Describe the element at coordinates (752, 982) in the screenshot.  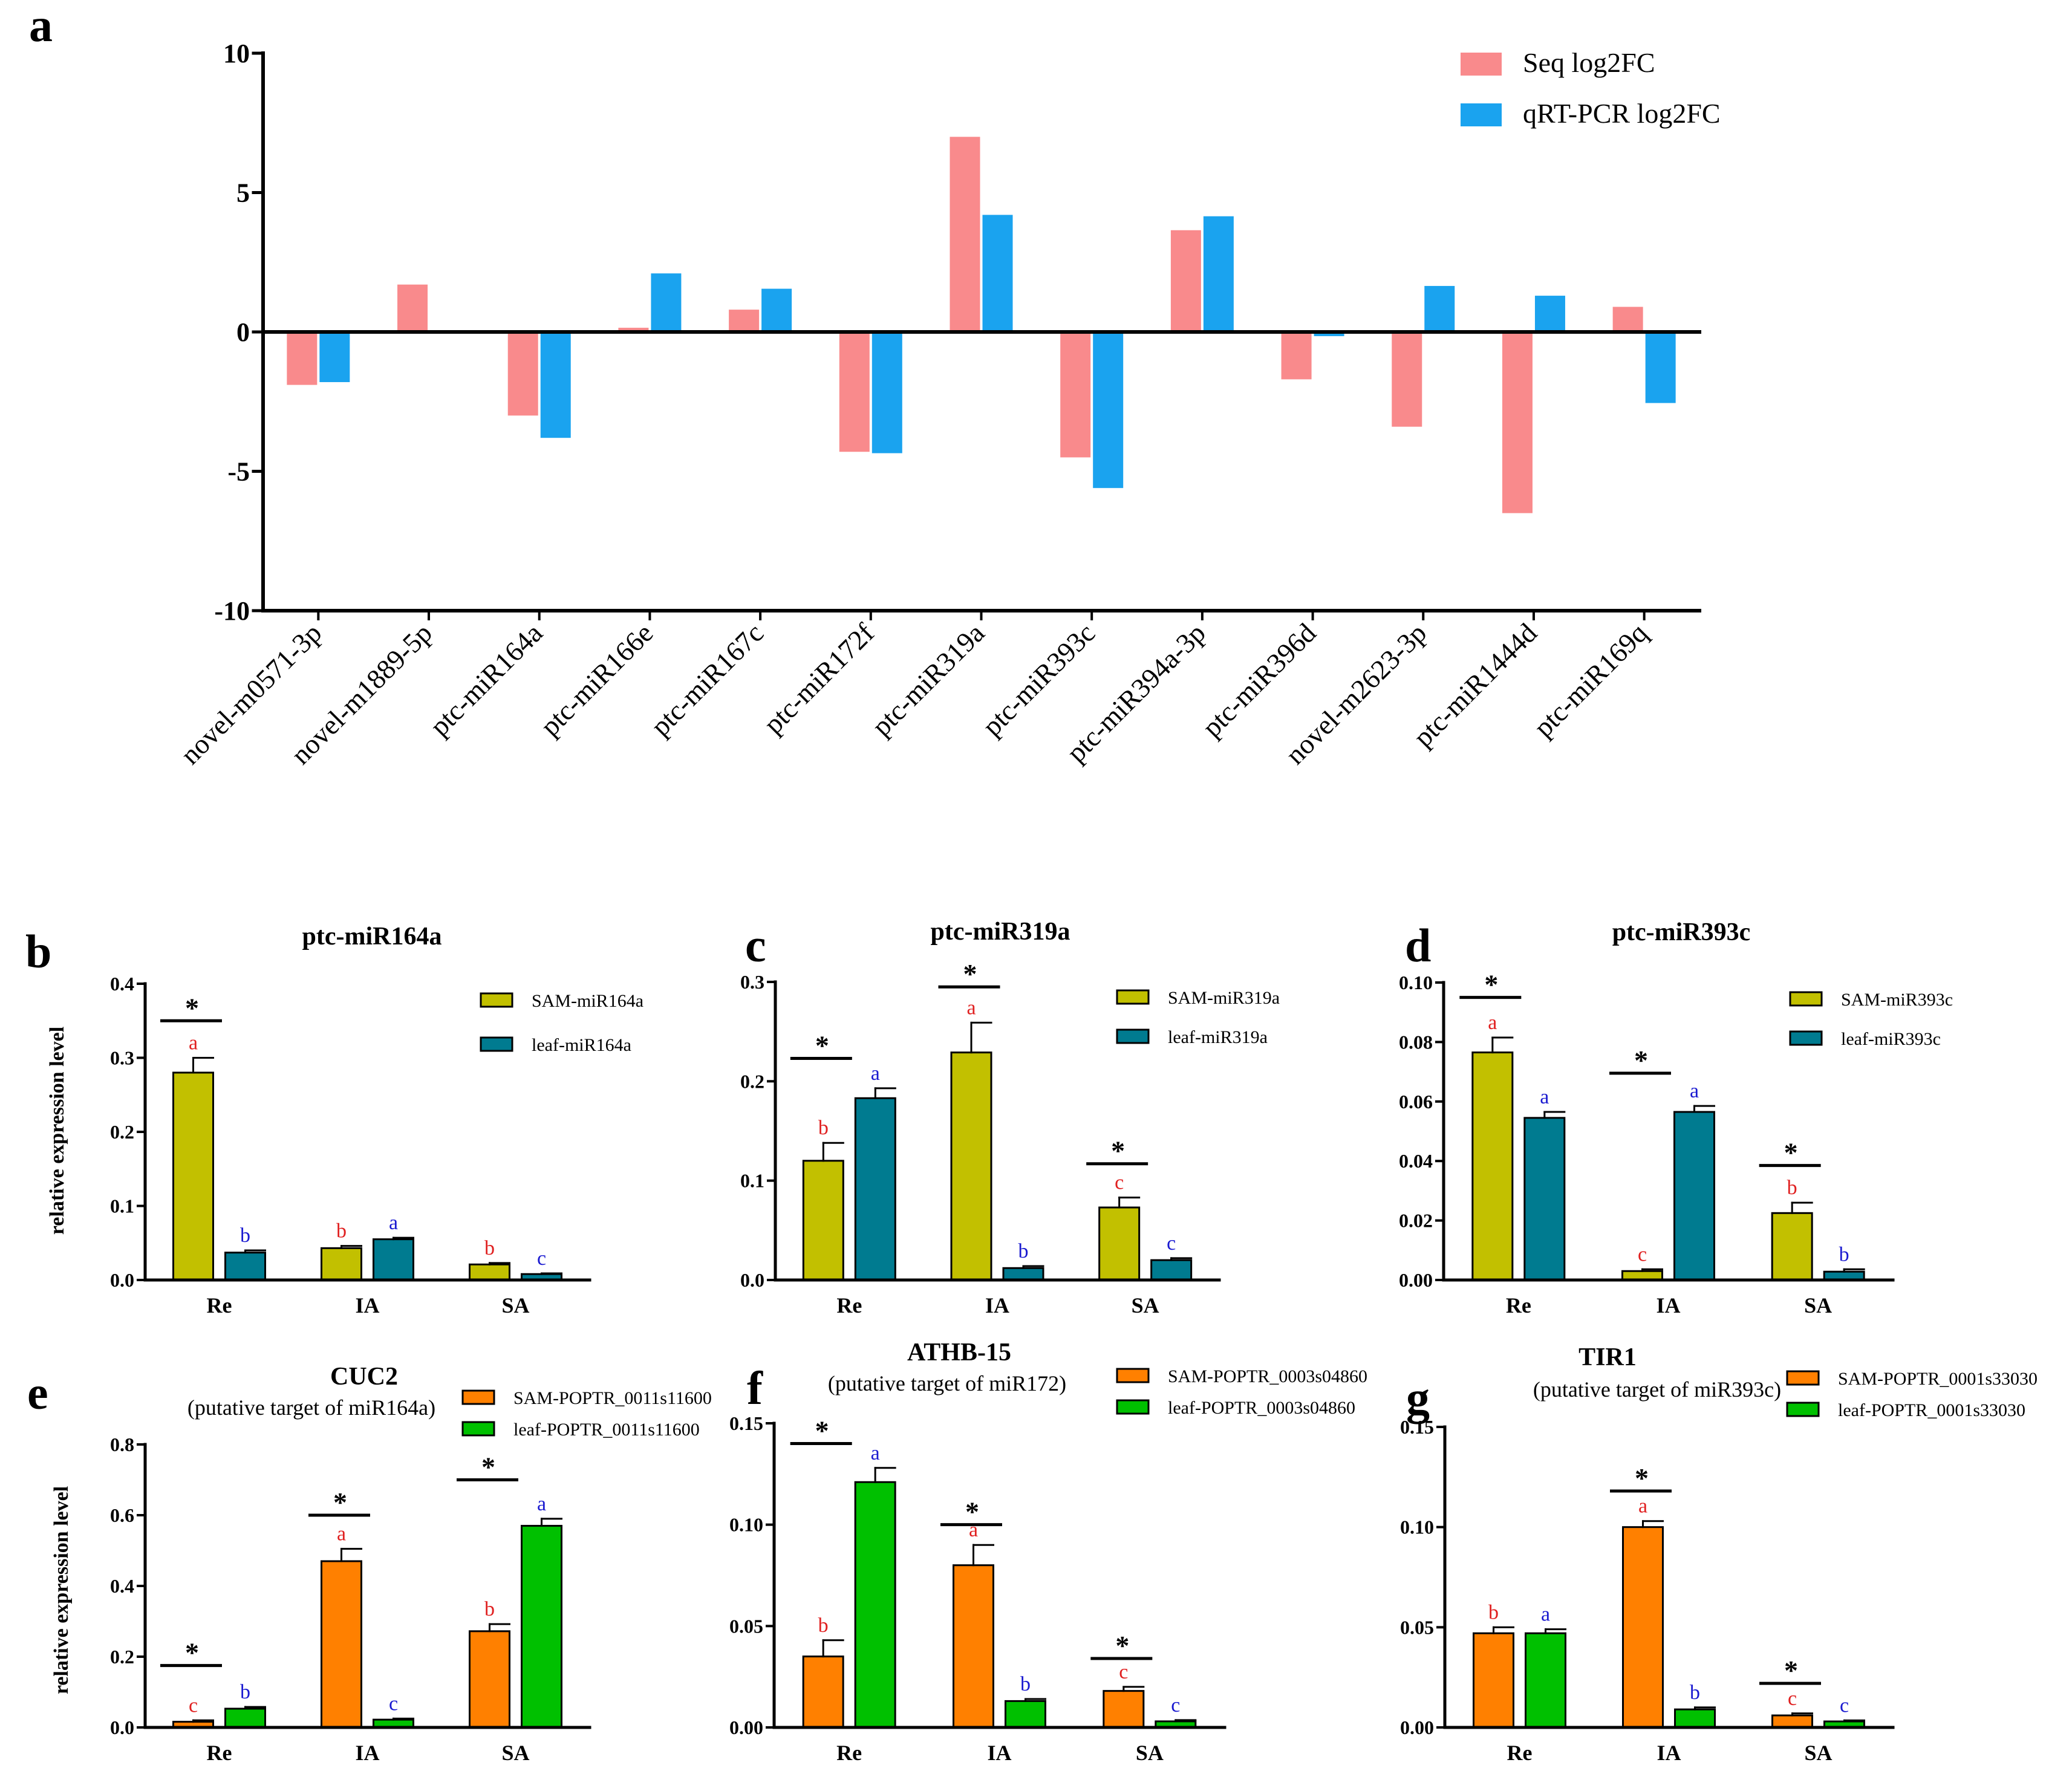
I see `y-tick-label: 0.3` at that location.